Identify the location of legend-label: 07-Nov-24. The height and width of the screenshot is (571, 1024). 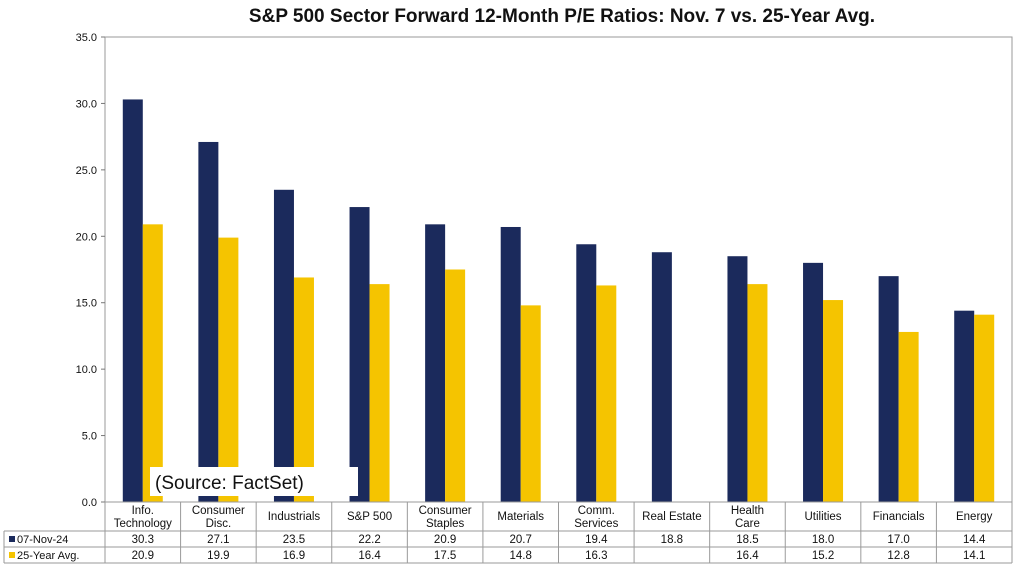
(42, 540).